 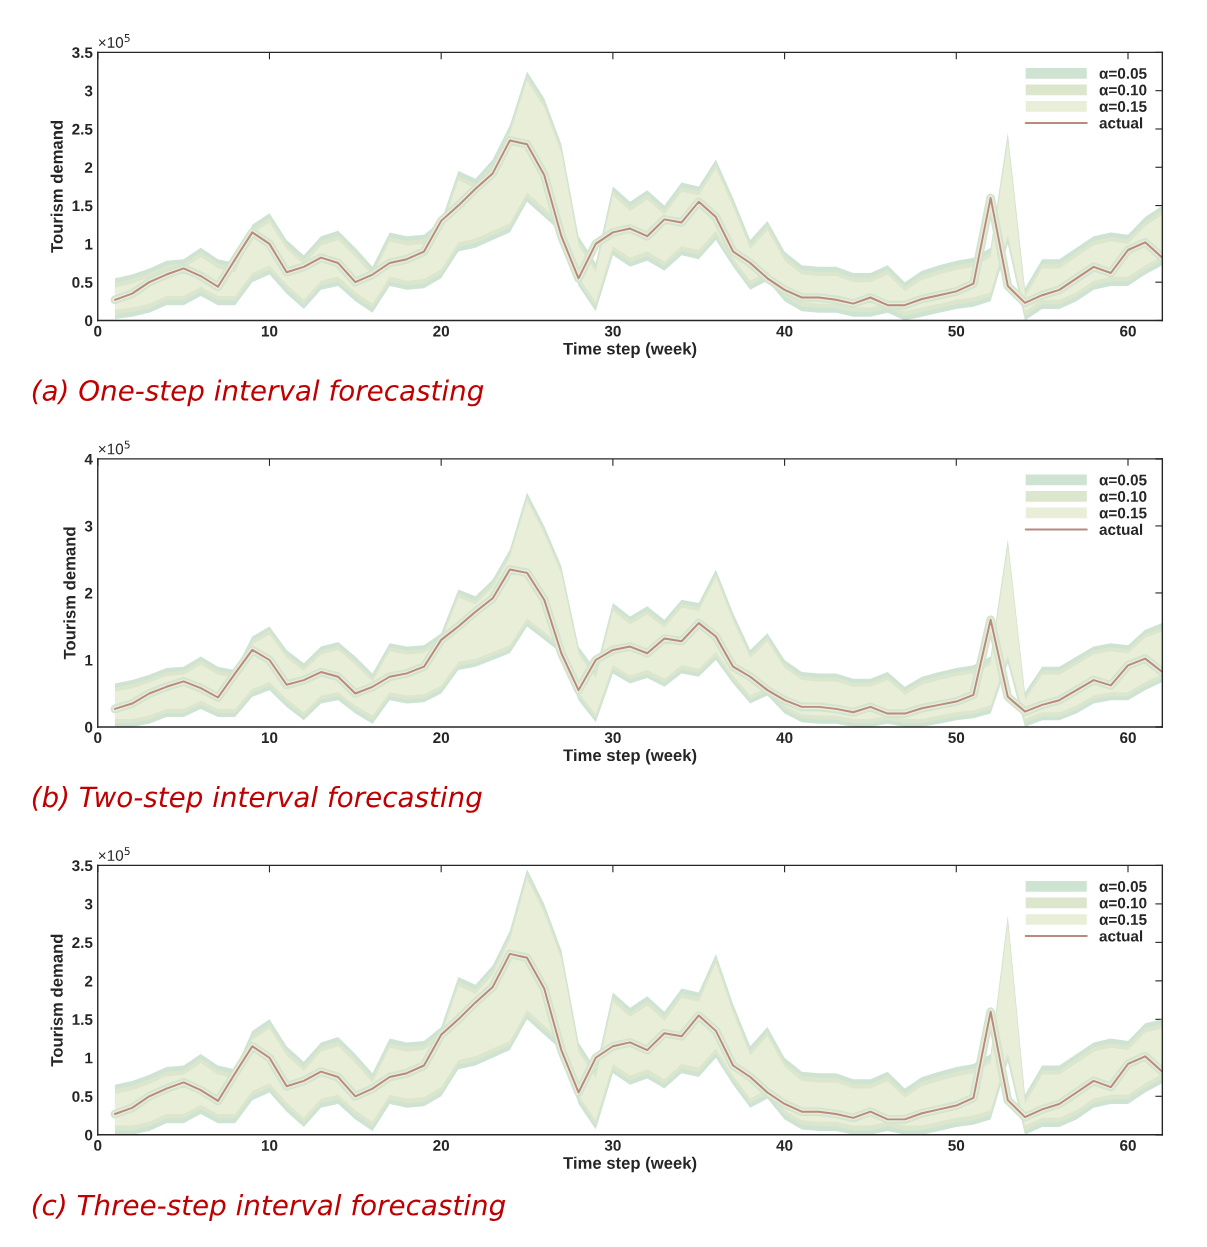 What do you see at coordinates (257, 799) in the screenshot?
I see `text: (b) Two-step interval forecasting` at bounding box center [257, 799].